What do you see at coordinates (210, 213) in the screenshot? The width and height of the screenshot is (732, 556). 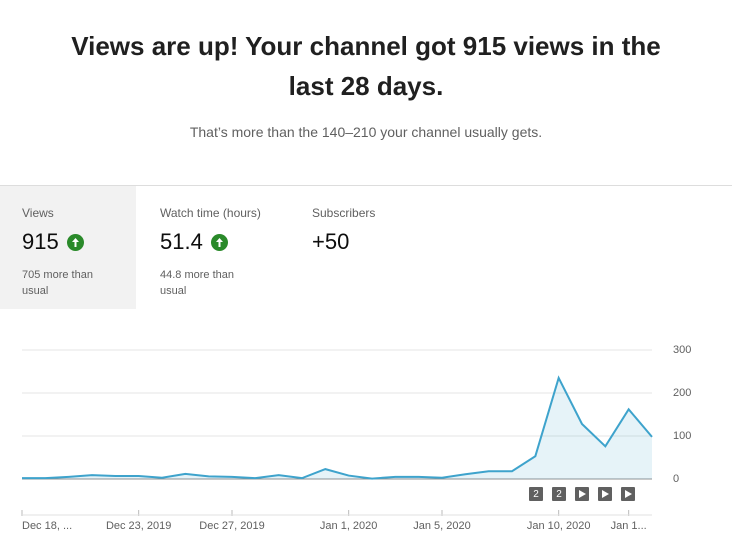 I see `metric-label: Watch time (hours)` at bounding box center [210, 213].